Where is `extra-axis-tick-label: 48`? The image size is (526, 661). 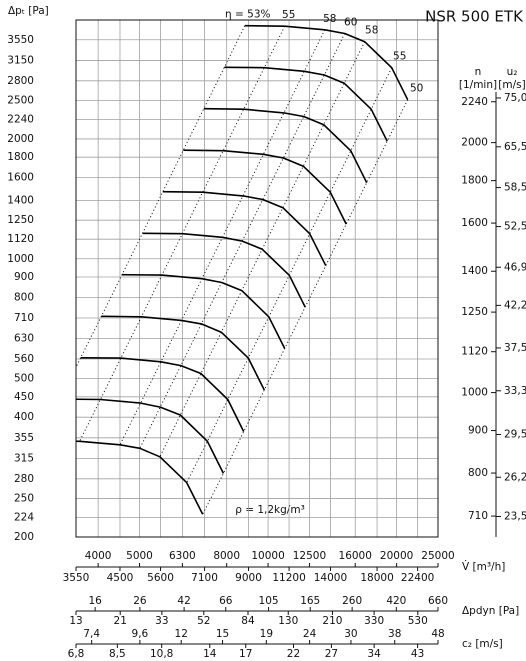 extra-axis-tick-label: 48 is located at coordinates (437, 634).